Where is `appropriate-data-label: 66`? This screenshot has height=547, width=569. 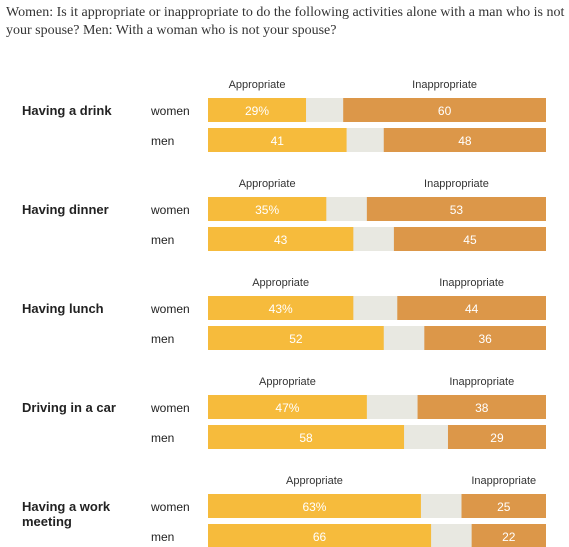
appropriate-data-label: 66 is located at coordinates (320, 537).